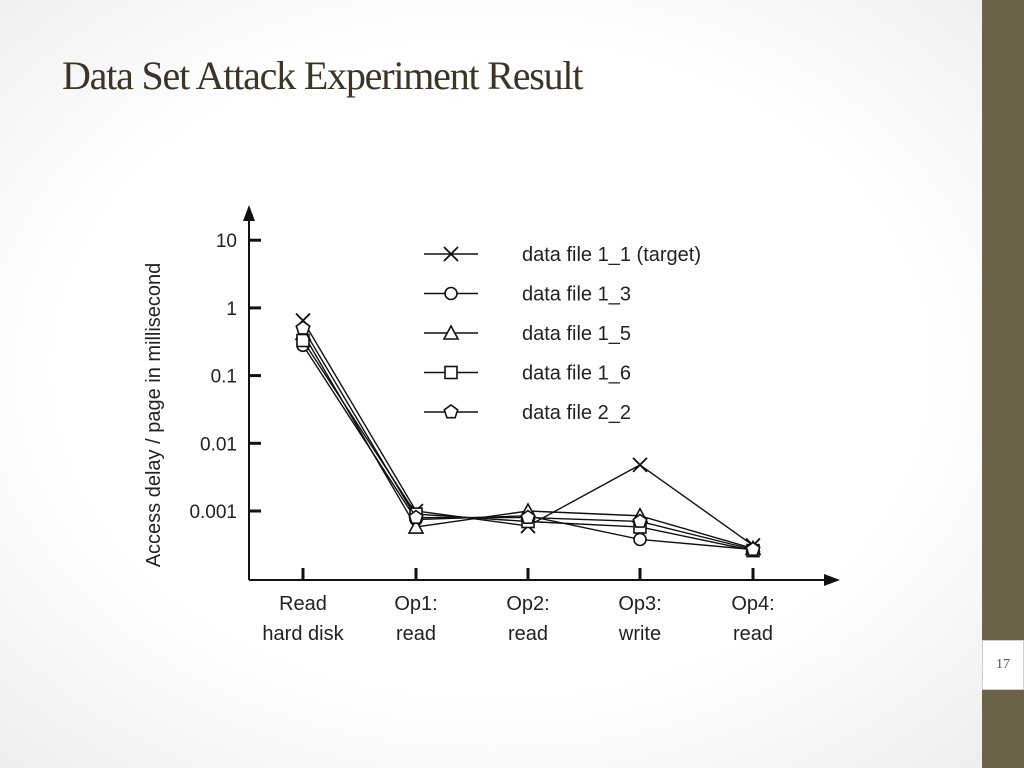 The width and height of the screenshot is (1024, 768). I want to click on y-axis-arrow, so click(249, 213).